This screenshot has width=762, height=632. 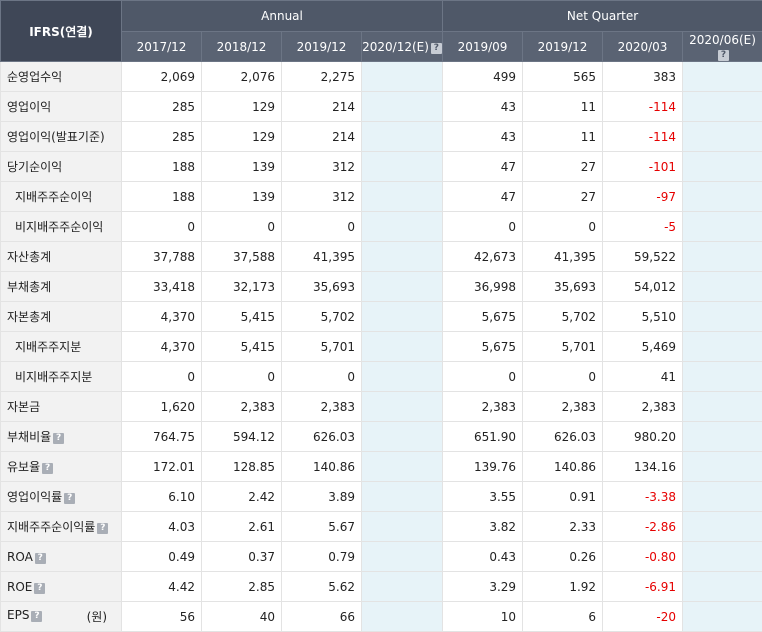 What do you see at coordinates (282, 16) in the screenshot?
I see `annual-header: Annual` at bounding box center [282, 16].